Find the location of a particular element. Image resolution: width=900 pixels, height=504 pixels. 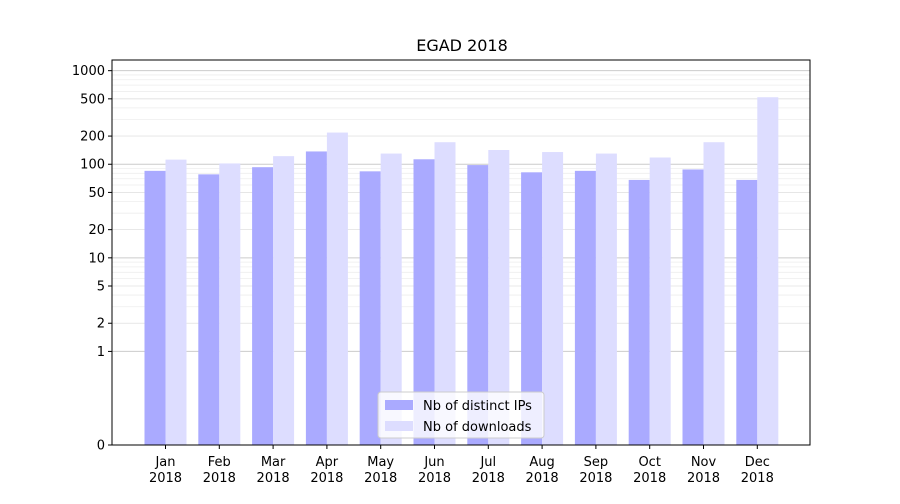

x-tick-label: Oct is located at coordinates (649, 462).